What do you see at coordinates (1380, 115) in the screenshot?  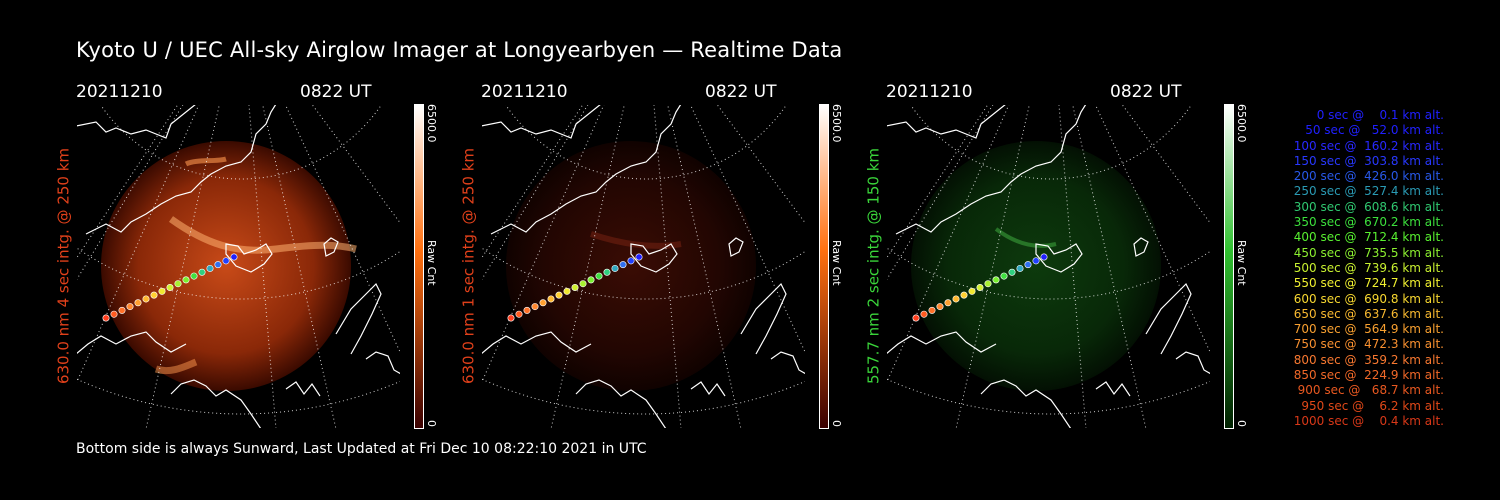 I see `legend-entry: 0 sec @ 0.1 km alt.` at bounding box center [1380, 115].